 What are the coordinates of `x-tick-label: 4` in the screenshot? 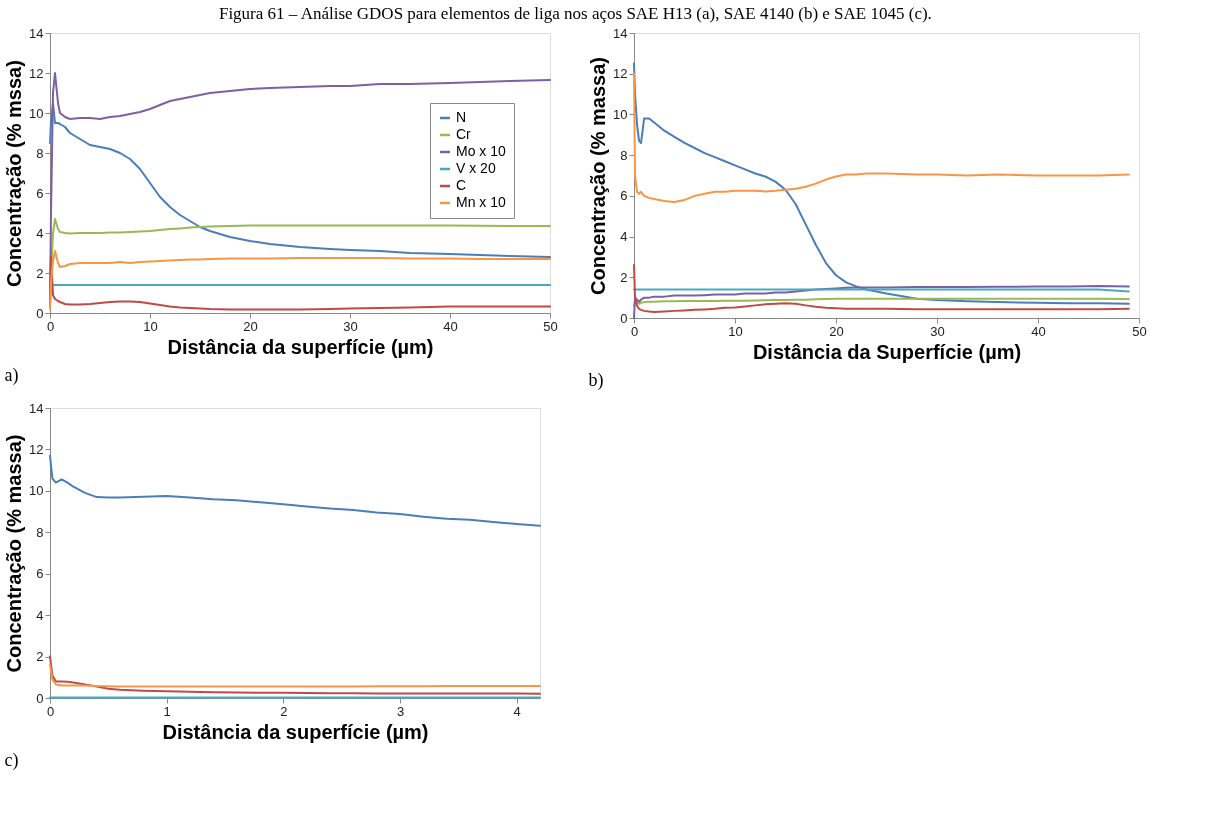 It's located at (517, 711).